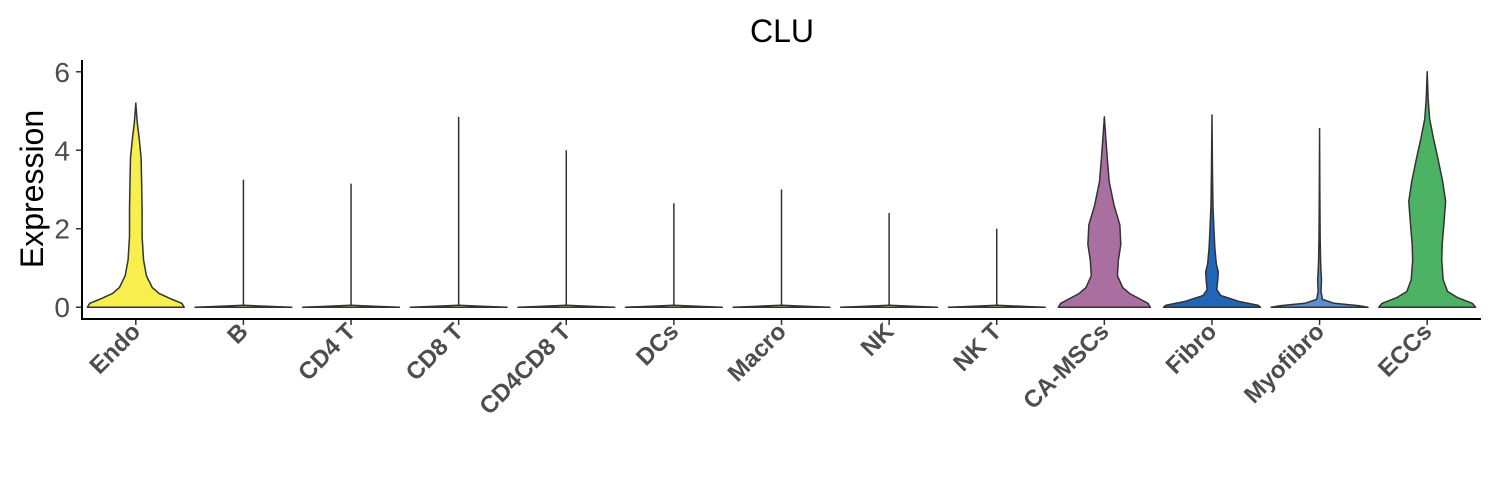 This screenshot has height=500, width=1500. What do you see at coordinates (674, 306) in the screenshot?
I see `violin-dcs` at bounding box center [674, 306].